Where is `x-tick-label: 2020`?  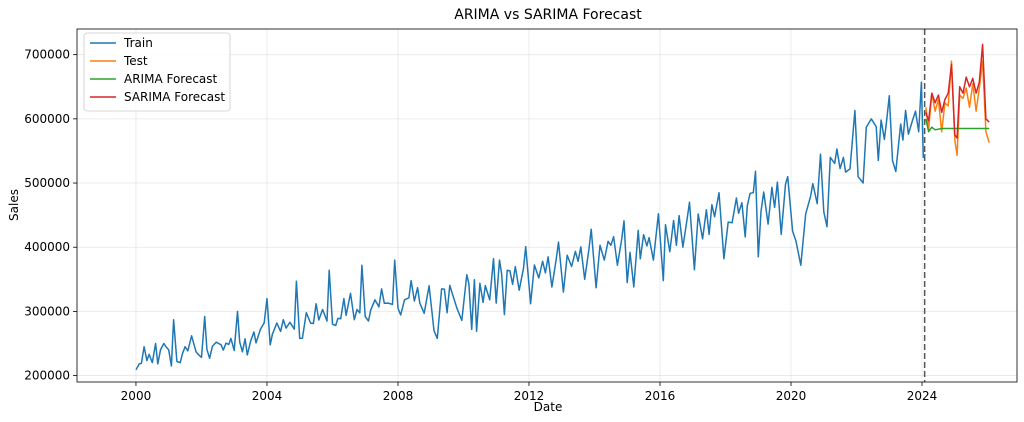
x-tick-label: 2020 is located at coordinates (791, 396).